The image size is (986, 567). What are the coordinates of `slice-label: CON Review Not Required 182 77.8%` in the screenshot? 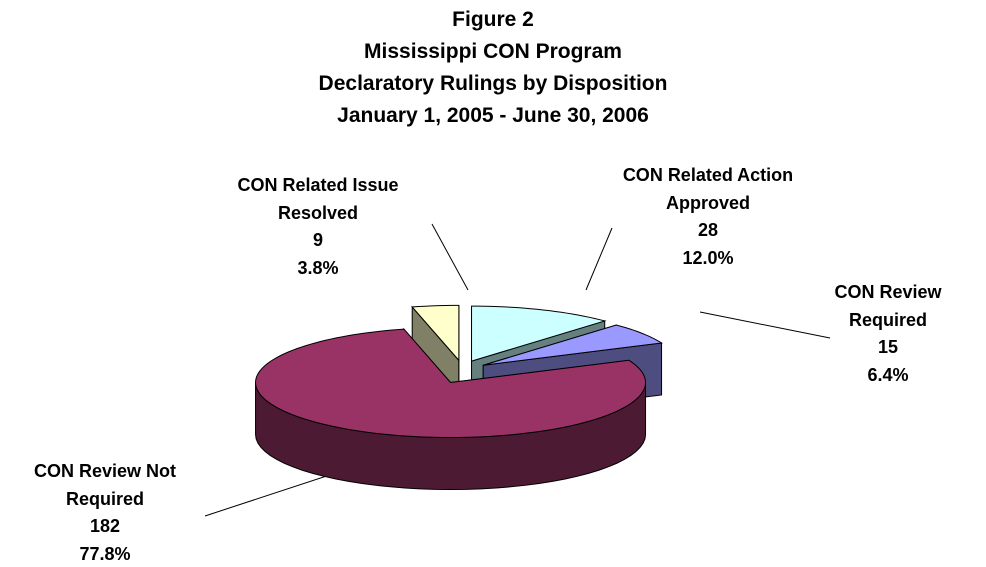 It's located at (105, 512).